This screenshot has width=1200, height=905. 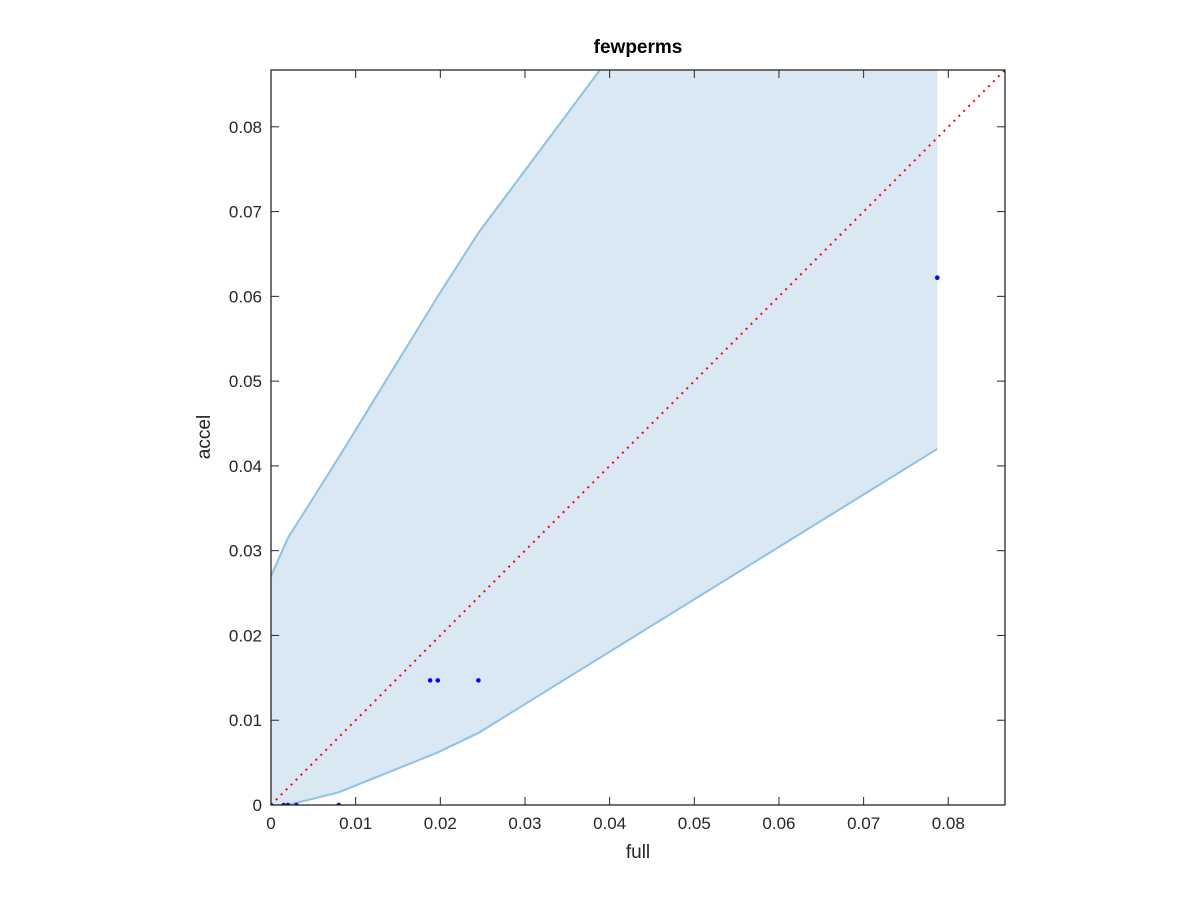 What do you see at coordinates (245, 720) in the screenshot?
I see `y-tick-label: 0.01` at bounding box center [245, 720].